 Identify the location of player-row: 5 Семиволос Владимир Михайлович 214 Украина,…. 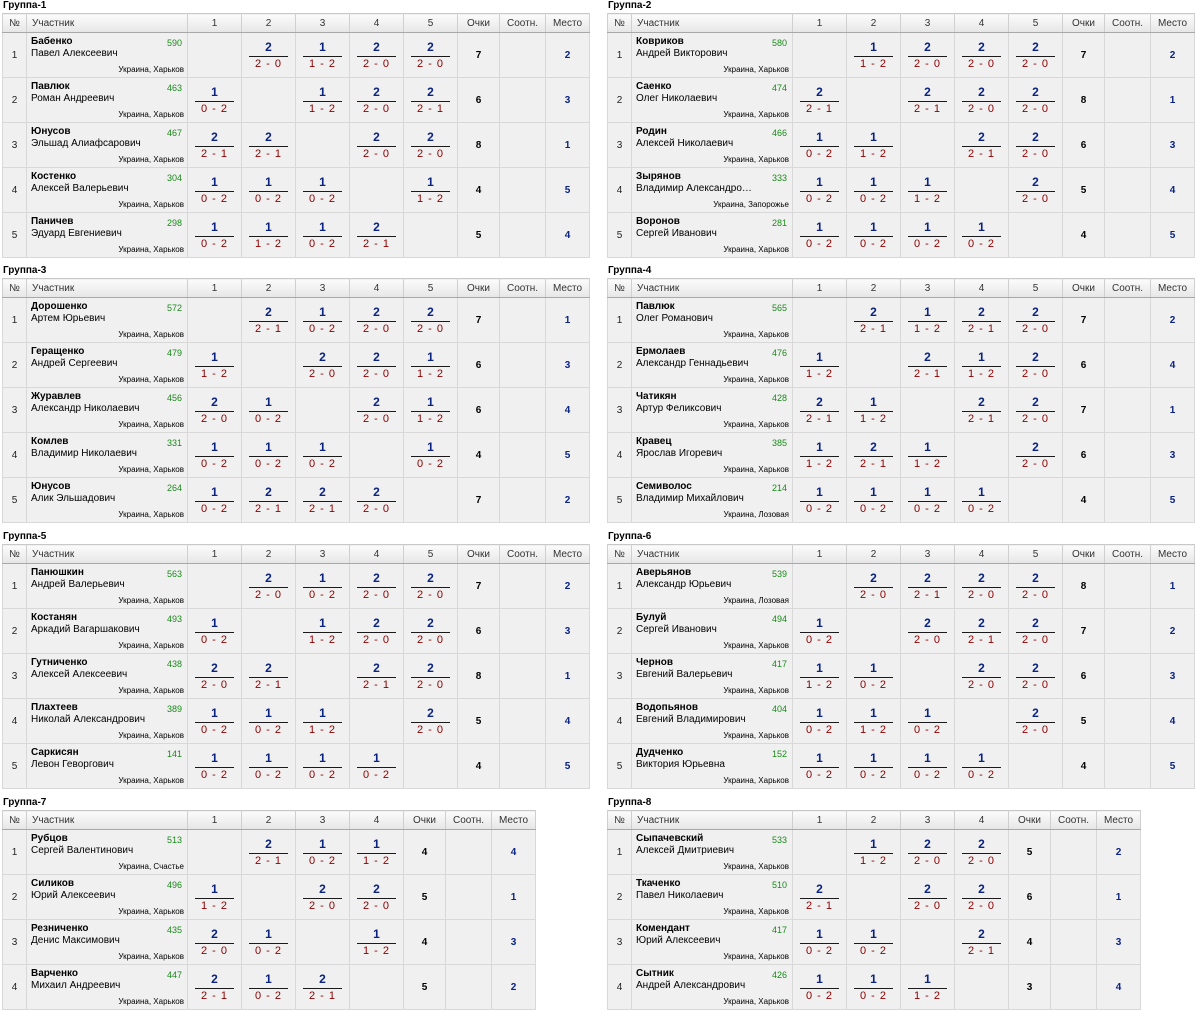
(901, 500).